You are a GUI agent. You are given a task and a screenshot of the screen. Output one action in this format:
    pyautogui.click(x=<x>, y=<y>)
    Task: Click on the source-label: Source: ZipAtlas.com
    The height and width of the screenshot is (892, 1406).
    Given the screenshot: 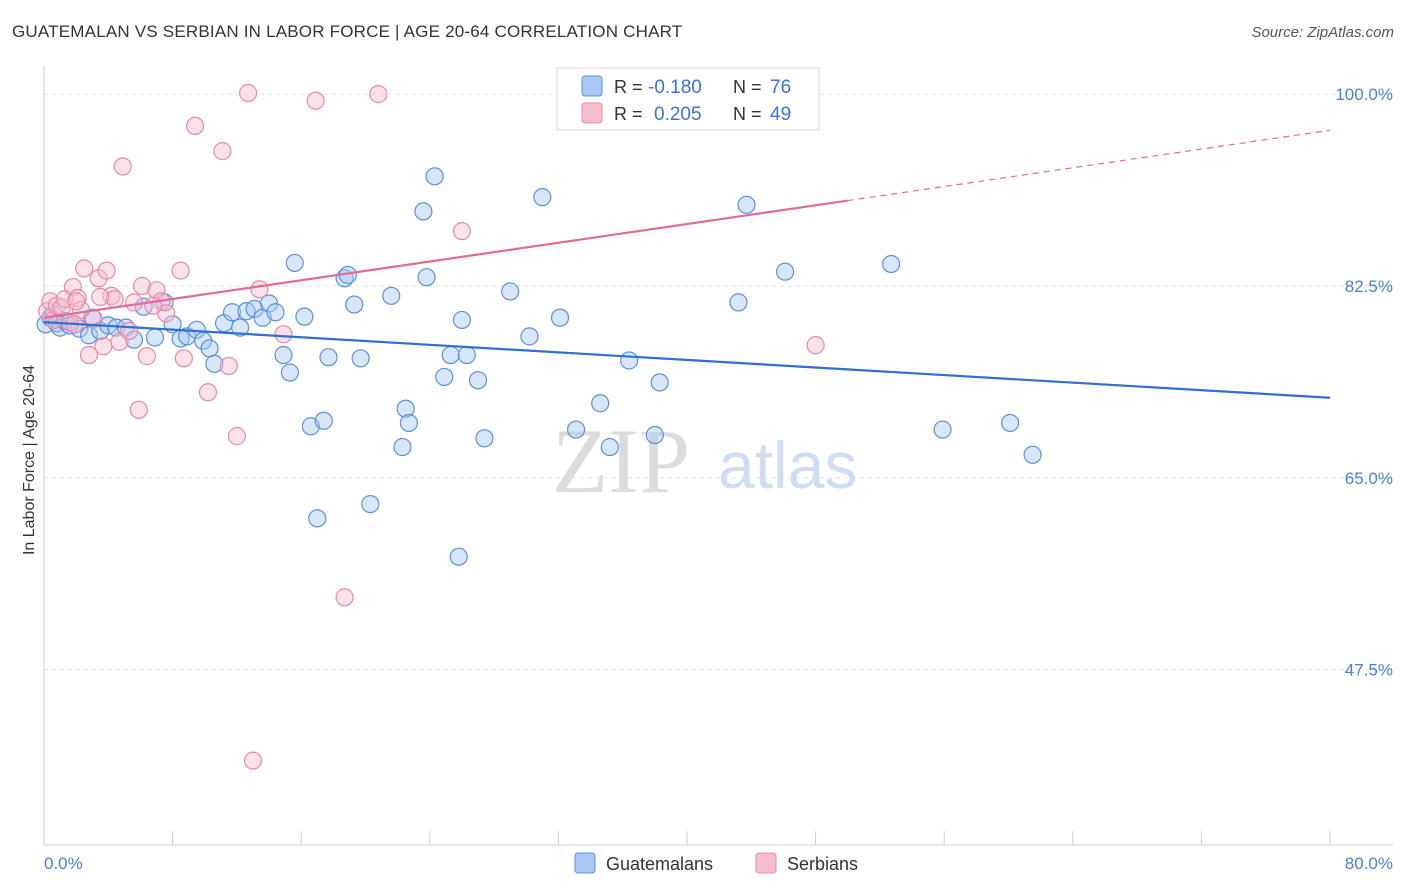 What is the action you would take?
    pyautogui.click(x=1322, y=32)
    